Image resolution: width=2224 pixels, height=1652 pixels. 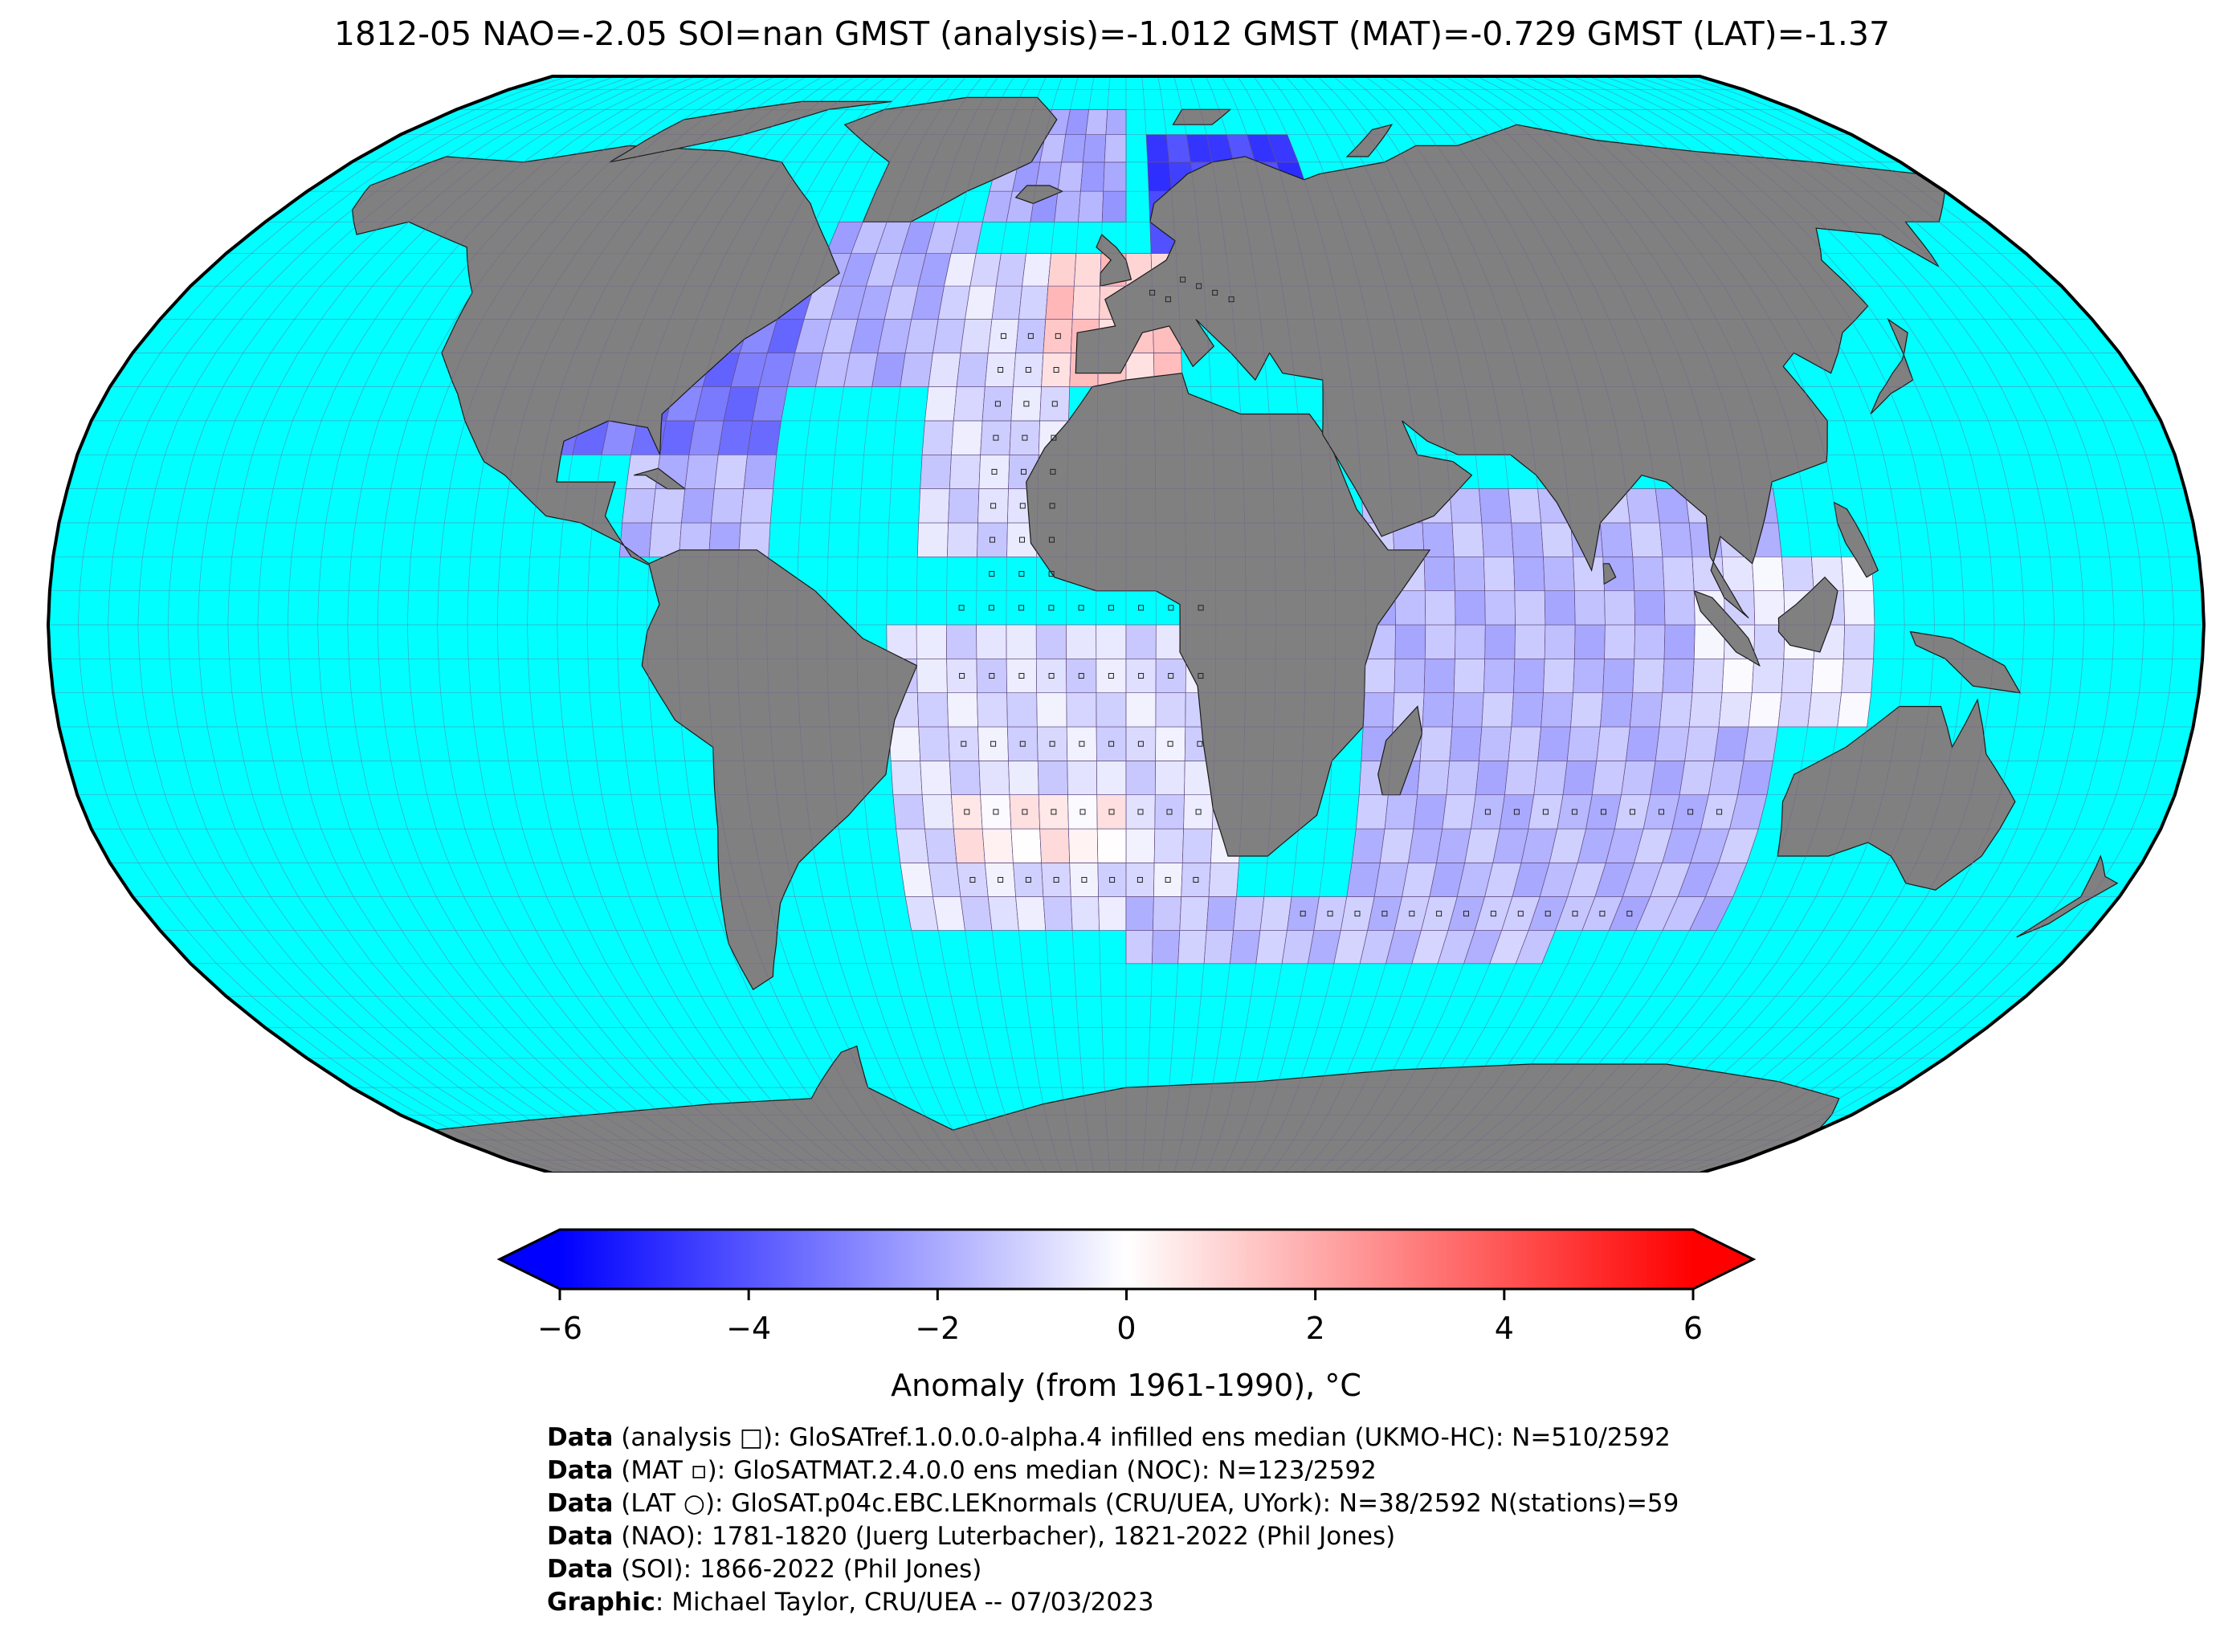 What do you see at coordinates (937, 1328) in the screenshot?
I see `colorbar-tick-label: −2` at bounding box center [937, 1328].